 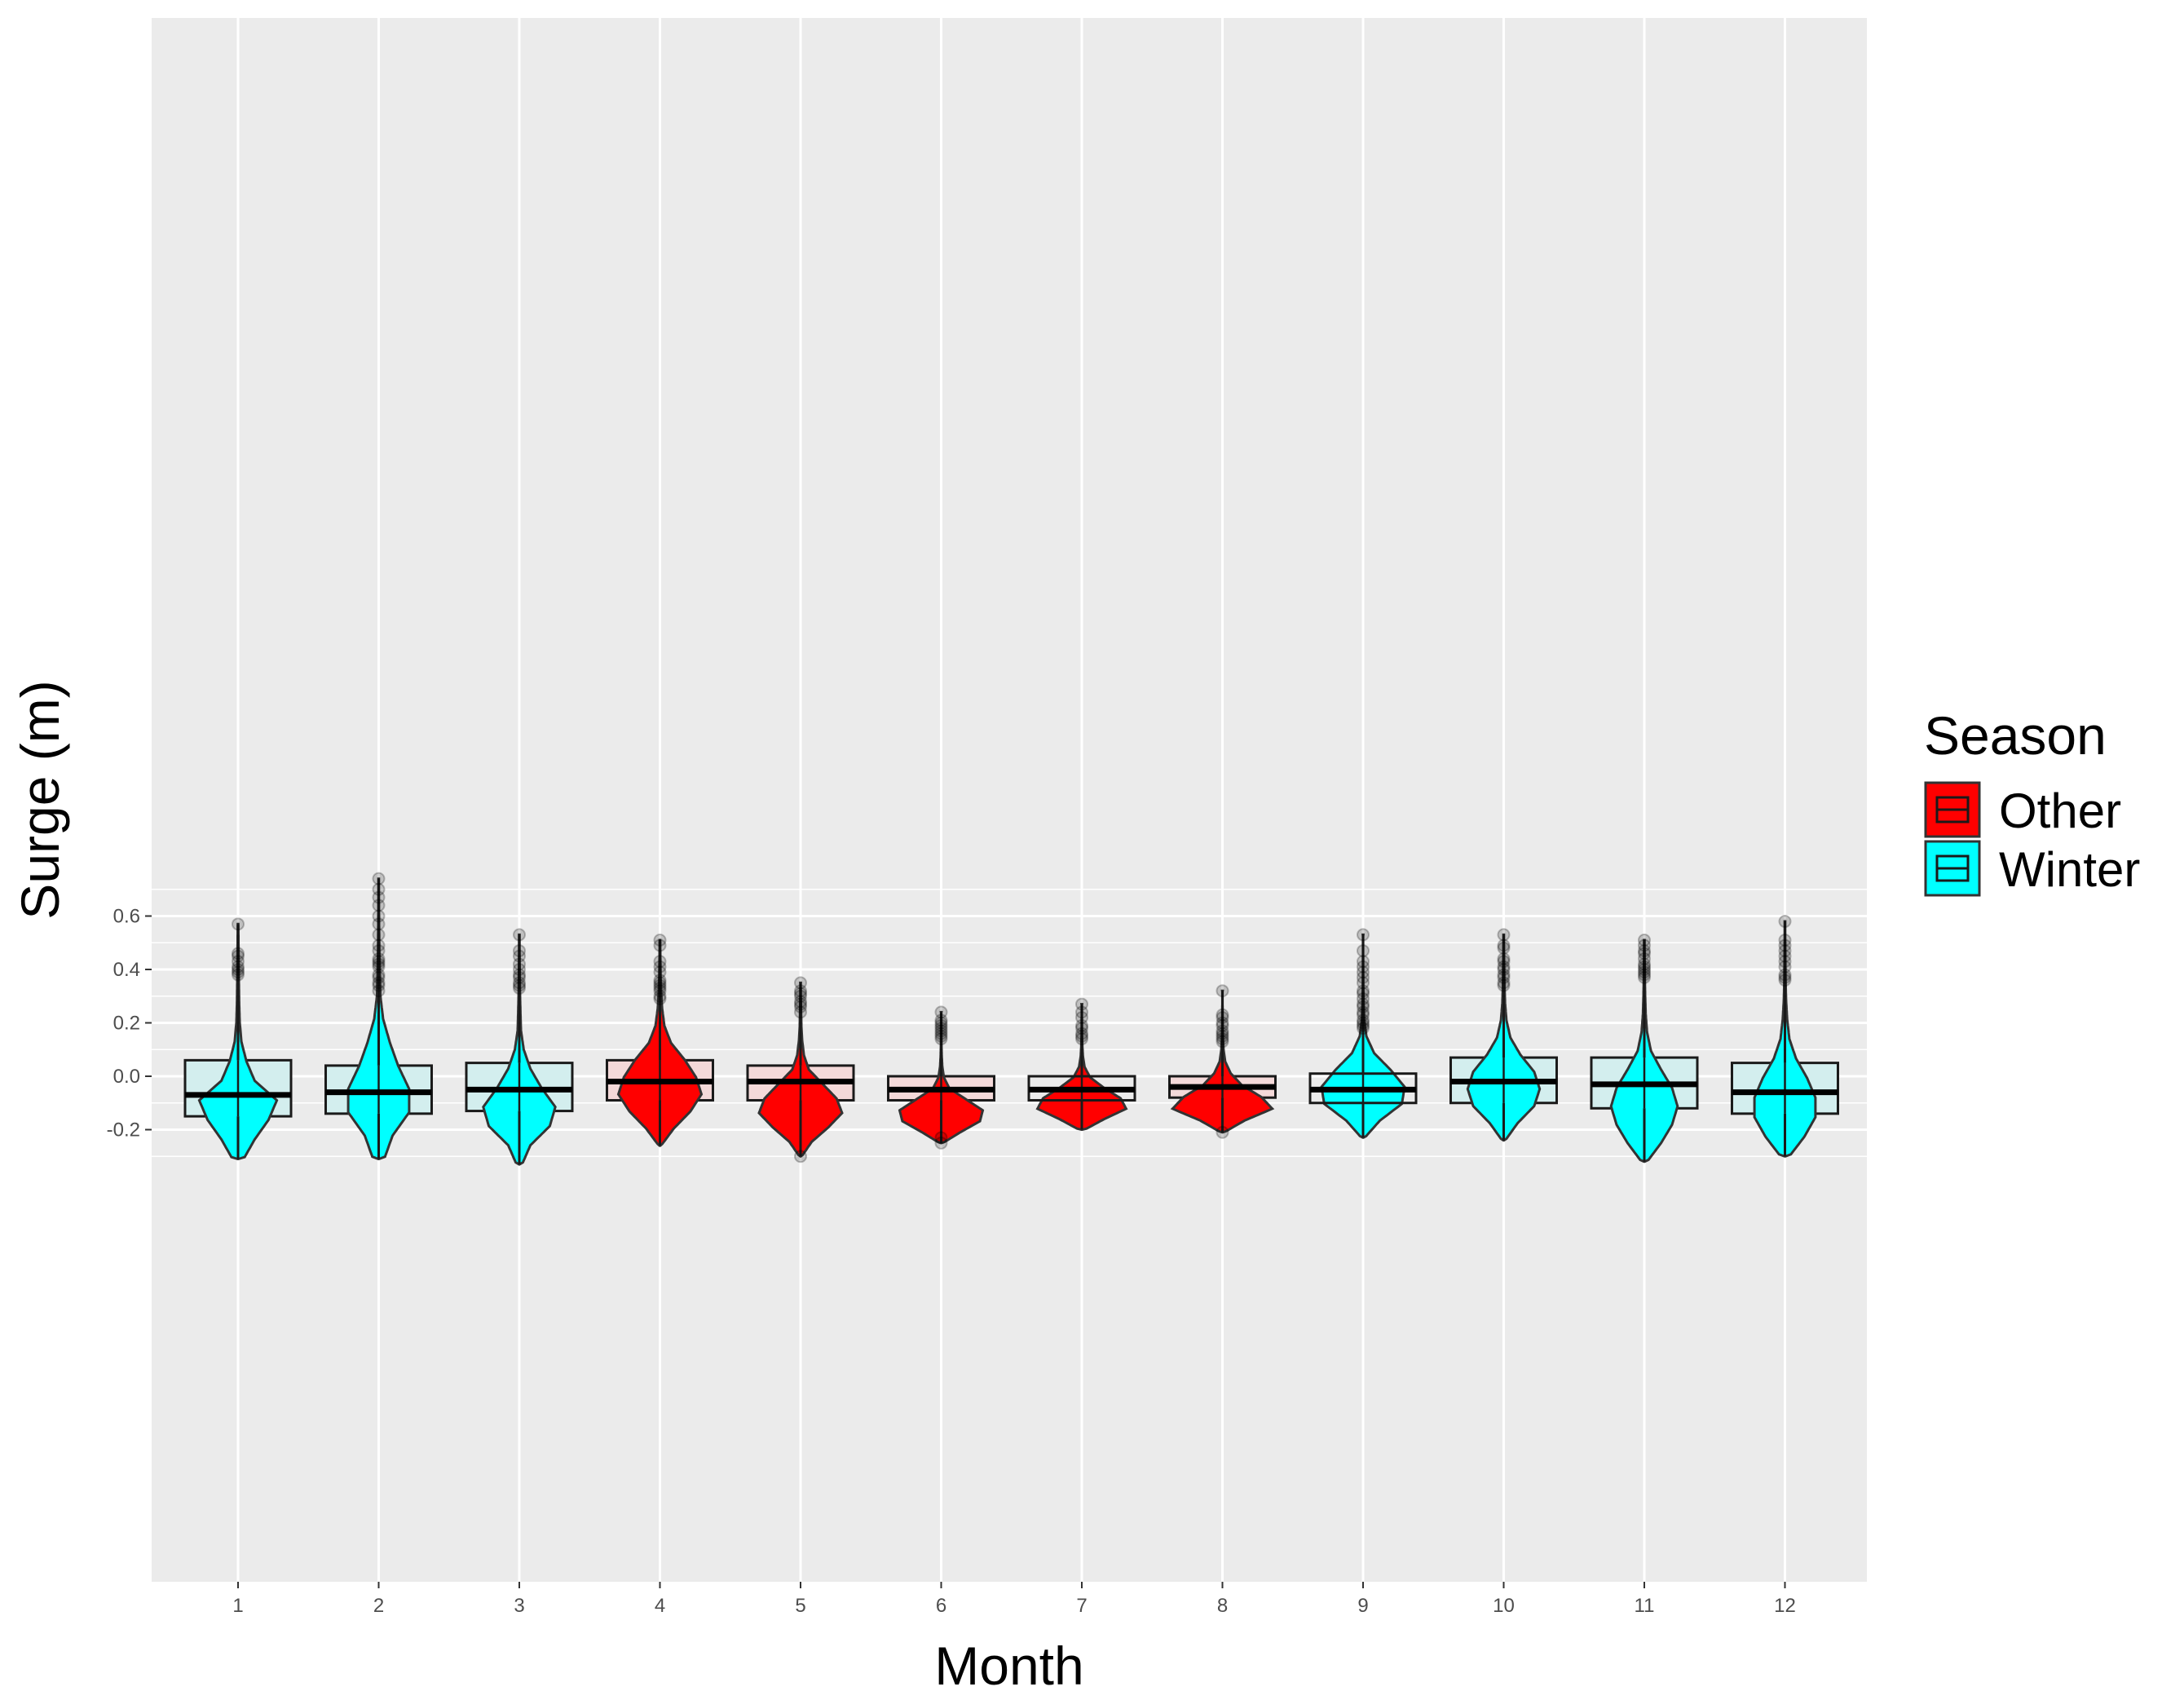 What do you see at coordinates (2015, 736) in the screenshot?
I see `legend-title: Season` at bounding box center [2015, 736].